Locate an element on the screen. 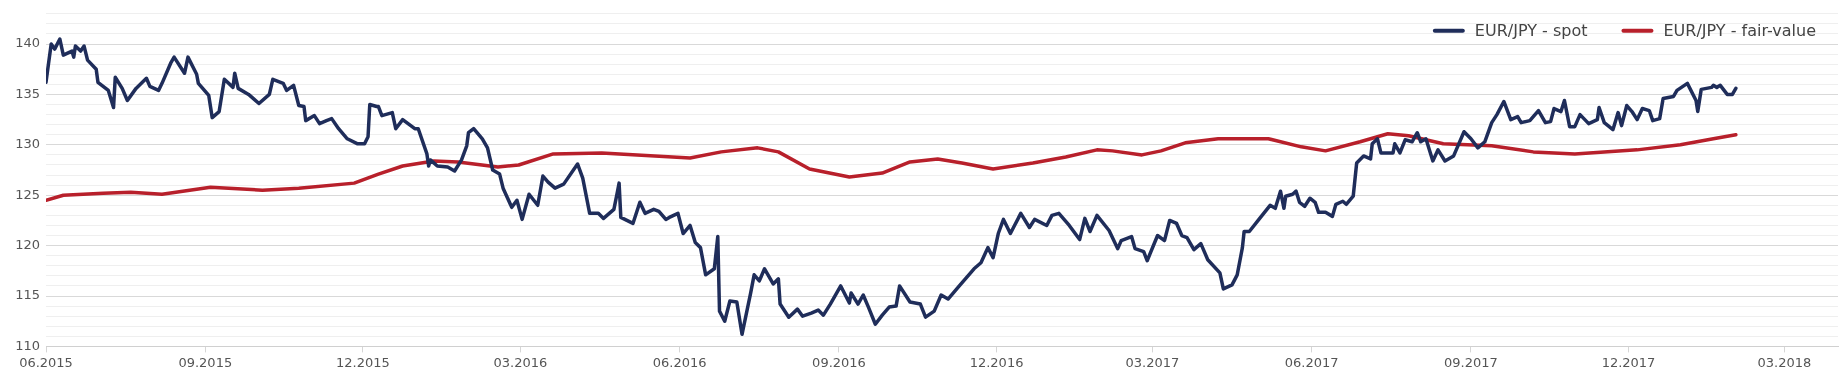  x-tick-label: 12.2016 is located at coordinates (996, 362).